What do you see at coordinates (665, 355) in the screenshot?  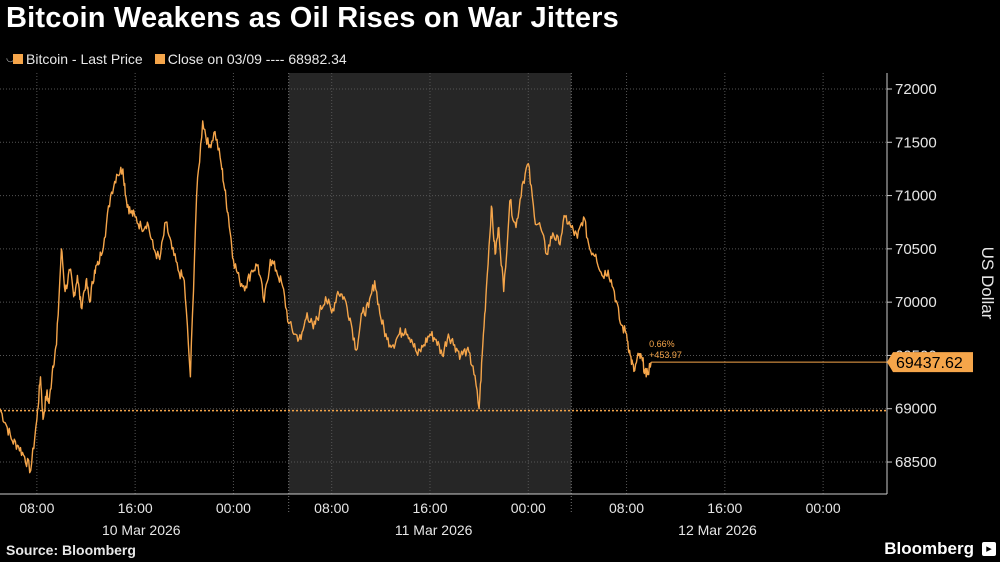 I see `change-value-label: +453.97` at bounding box center [665, 355].